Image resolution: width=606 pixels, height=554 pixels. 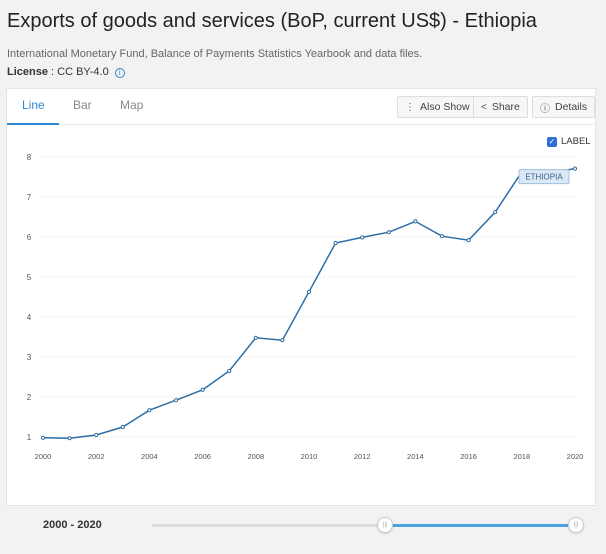 What do you see at coordinates (33, 124) in the screenshot?
I see `active-tab-indicator` at bounding box center [33, 124].